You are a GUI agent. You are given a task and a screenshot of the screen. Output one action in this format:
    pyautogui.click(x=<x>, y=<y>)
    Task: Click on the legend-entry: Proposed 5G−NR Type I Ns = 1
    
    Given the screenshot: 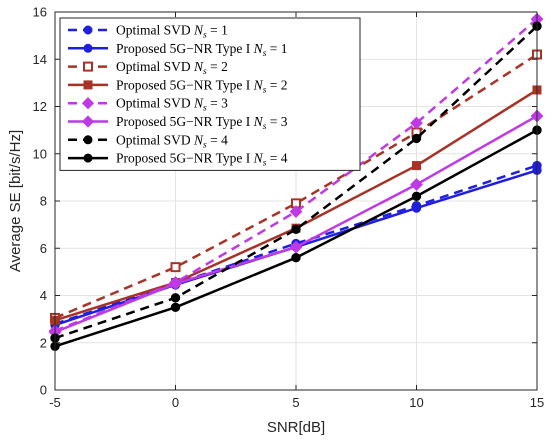 What is the action you would take?
    pyautogui.click(x=178, y=50)
    